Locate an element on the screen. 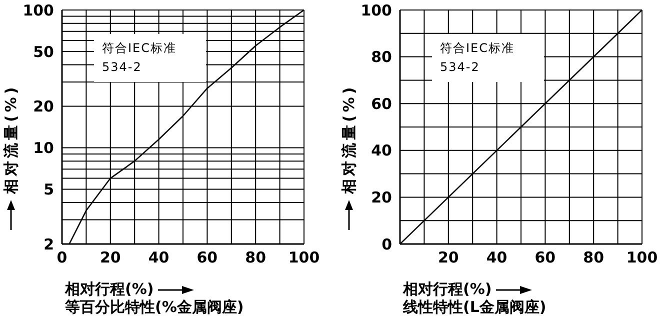  y-tick-label: 60 is located at coordinates (381, 103).